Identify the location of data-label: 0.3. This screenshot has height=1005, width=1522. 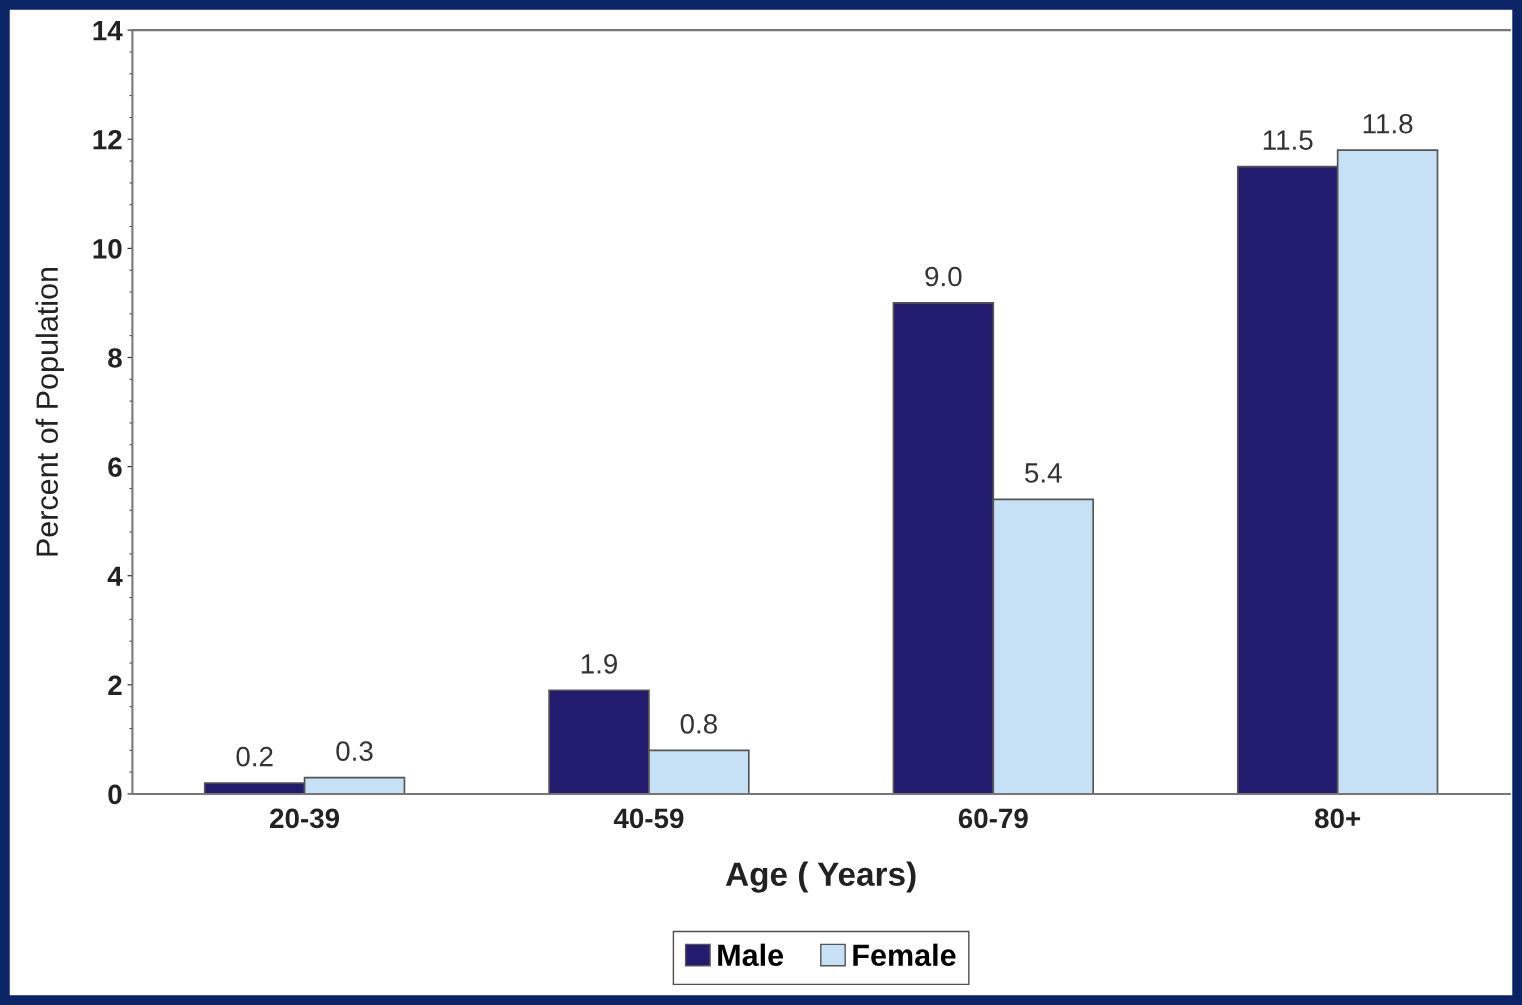
(354, 751).